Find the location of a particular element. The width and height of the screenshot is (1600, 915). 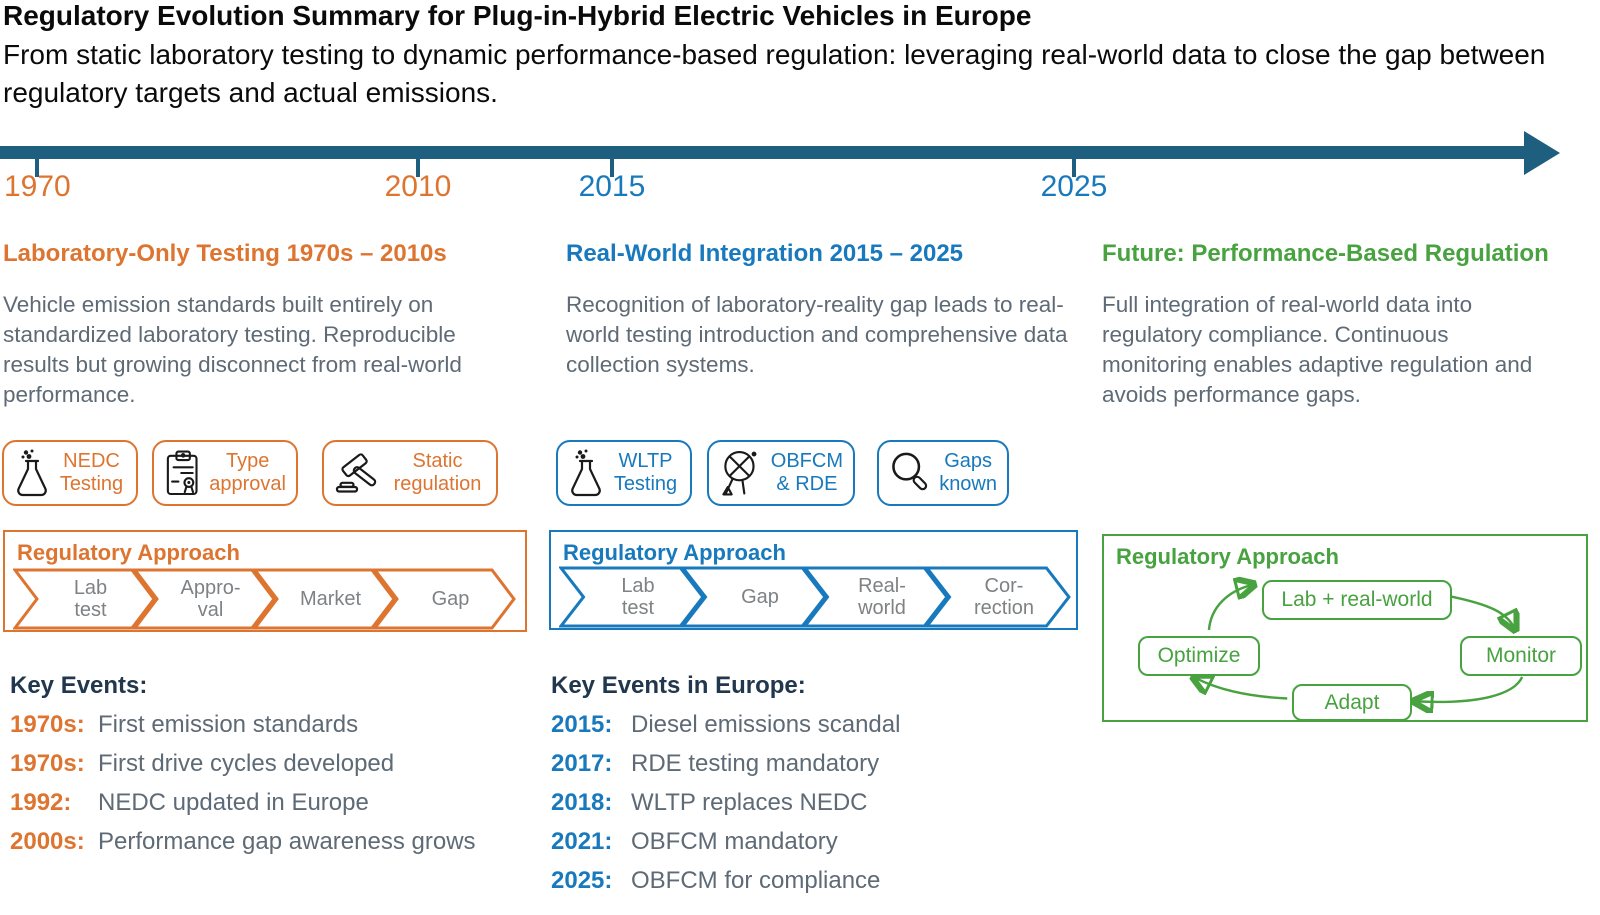

cycle-node-optimize: Optimize is located at coordinates (1199, 656).